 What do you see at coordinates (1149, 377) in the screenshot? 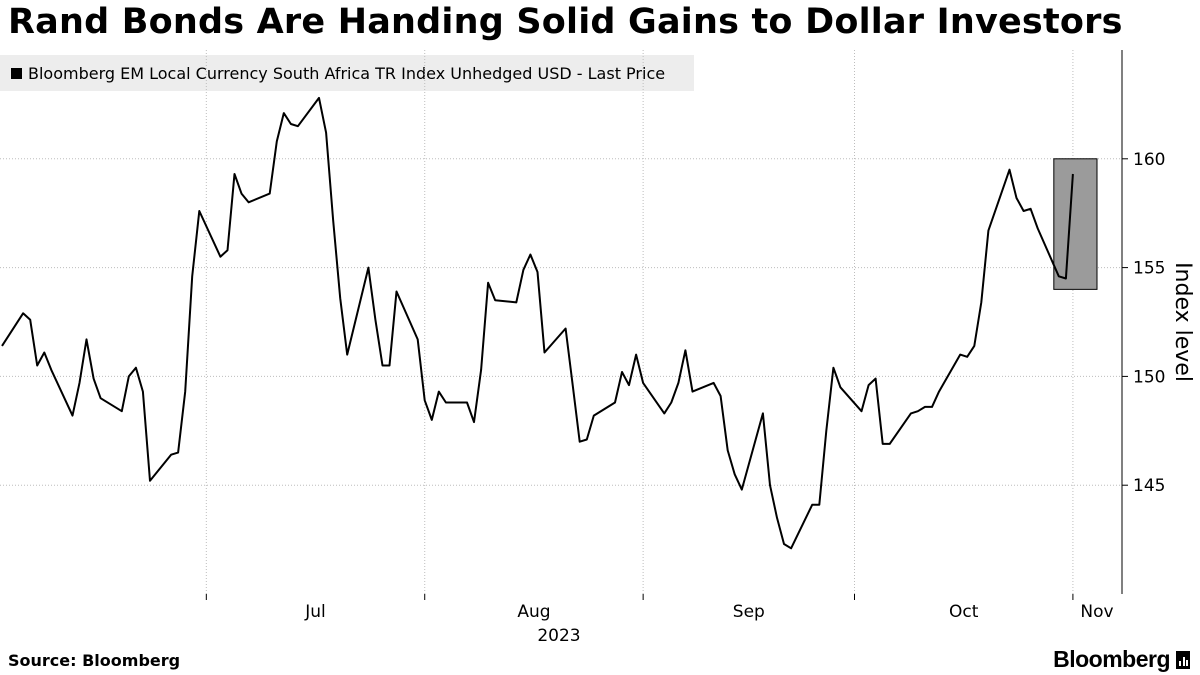
I see `y-tick-label: 150` at bounding box center [1149, 377].